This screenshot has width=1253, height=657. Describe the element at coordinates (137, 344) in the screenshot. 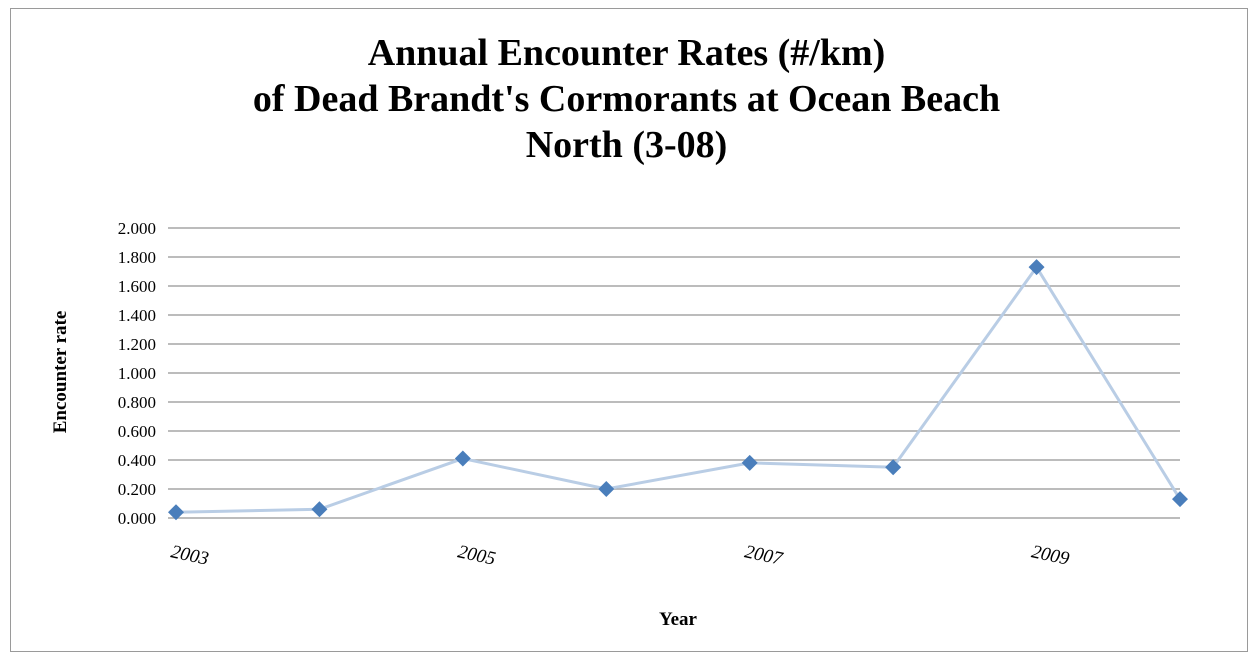

I see `y-tick-label: 1.200` at that location.